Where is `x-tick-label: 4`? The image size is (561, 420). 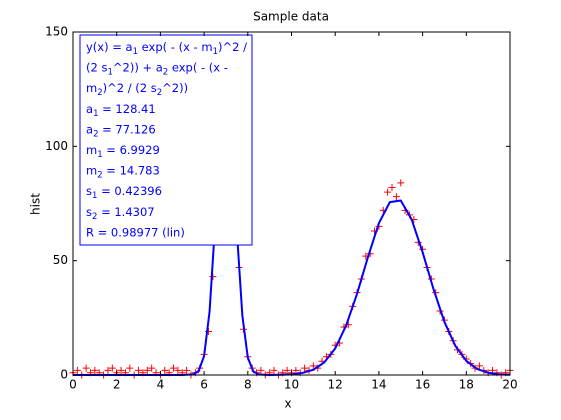 x-tick-label: 4 is located at coordinates (161, 385).